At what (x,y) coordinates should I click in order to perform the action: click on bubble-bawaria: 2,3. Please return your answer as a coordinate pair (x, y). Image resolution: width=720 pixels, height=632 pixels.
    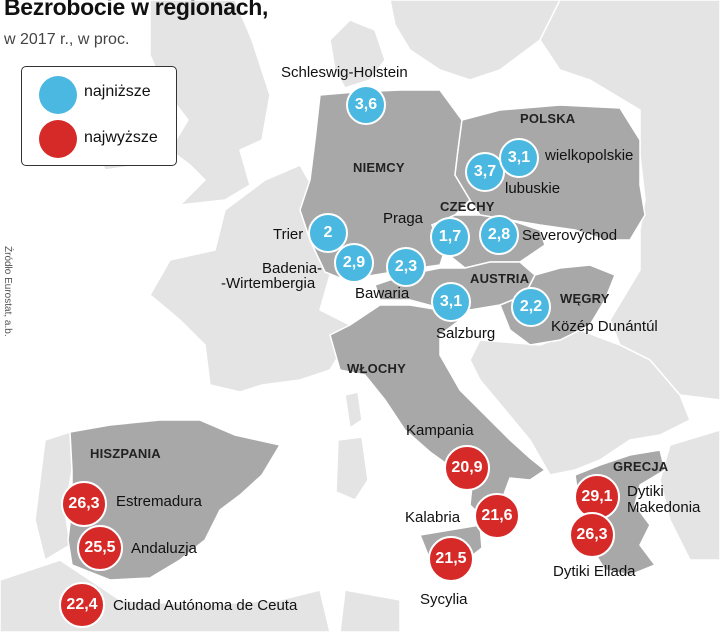
    Looking at the image, I should click on (406, 267).